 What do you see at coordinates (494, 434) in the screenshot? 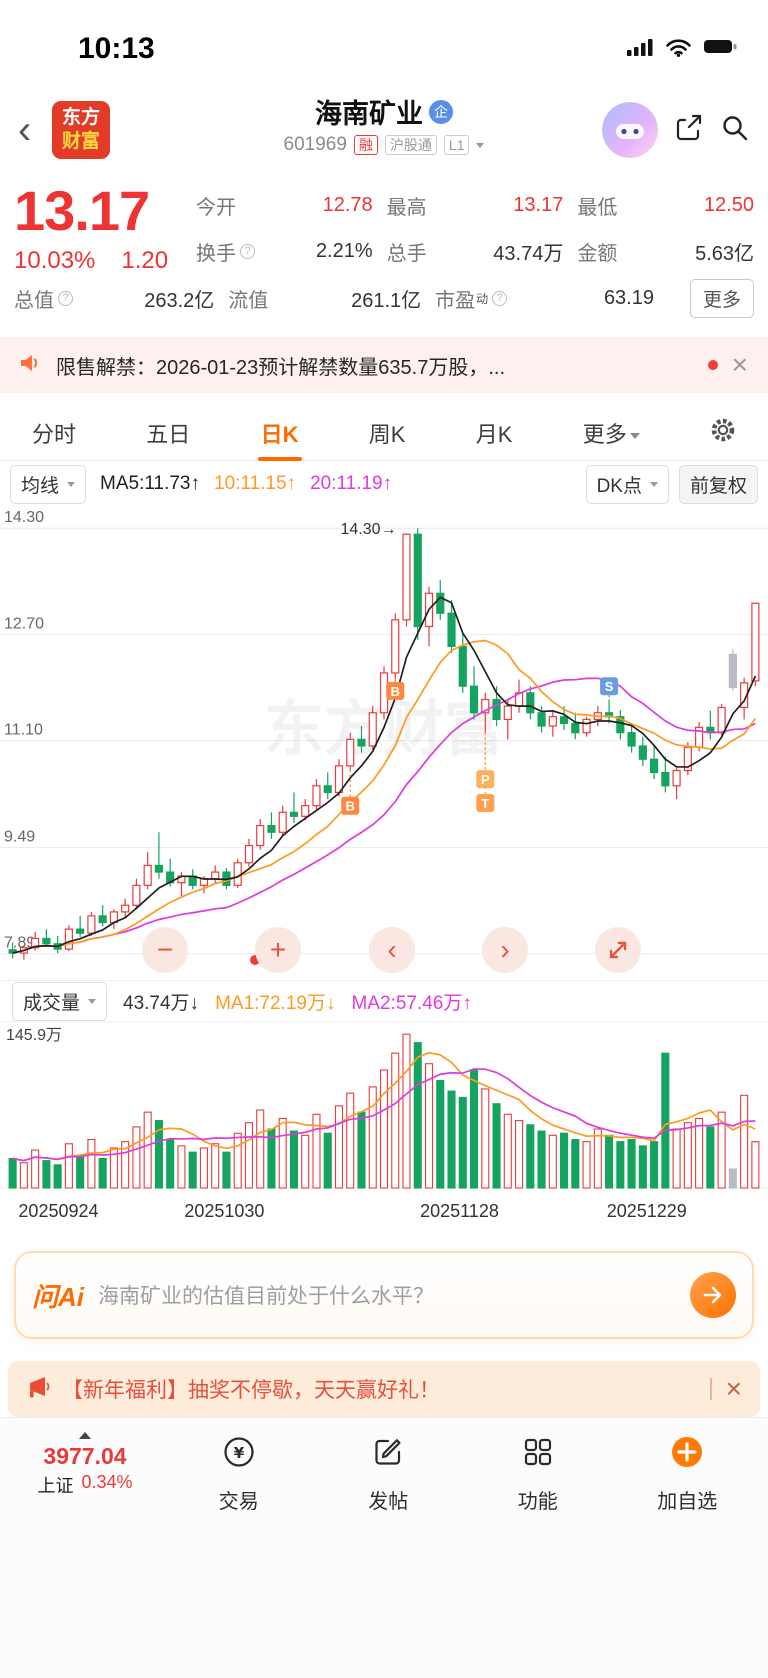
I see `tab-monthly-k: 月K` at bounding box center [494, 434].